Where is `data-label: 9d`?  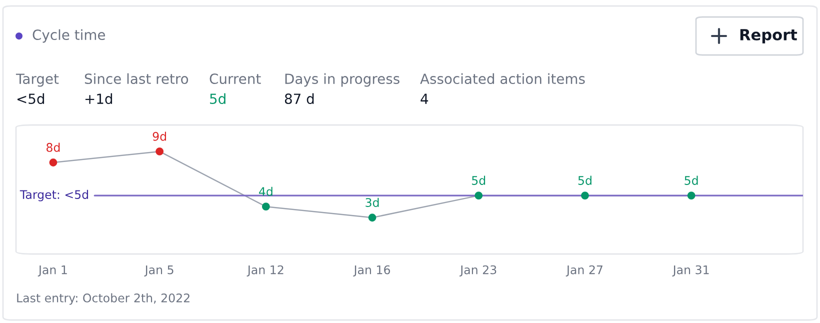 data-label: 9d is located at coordinates (159, 136).